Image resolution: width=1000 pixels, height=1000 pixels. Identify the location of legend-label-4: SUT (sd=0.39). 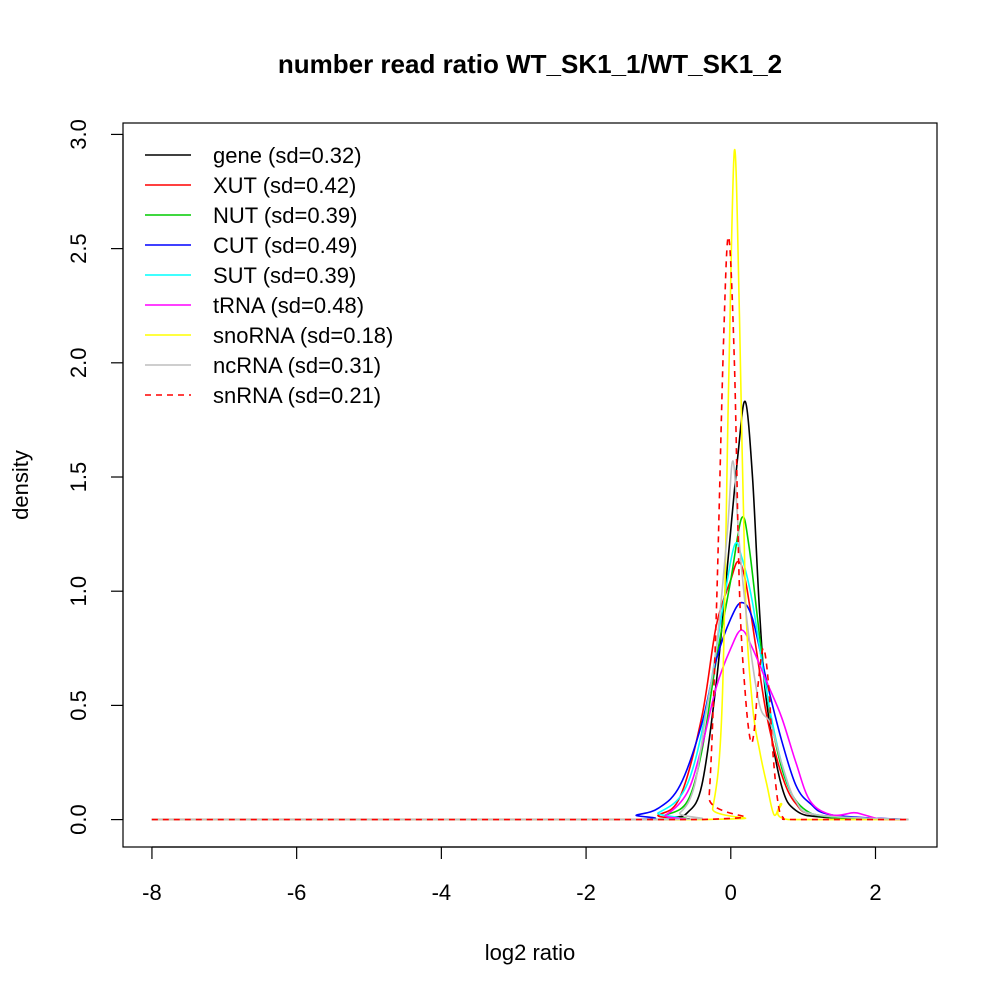
(284, 275).